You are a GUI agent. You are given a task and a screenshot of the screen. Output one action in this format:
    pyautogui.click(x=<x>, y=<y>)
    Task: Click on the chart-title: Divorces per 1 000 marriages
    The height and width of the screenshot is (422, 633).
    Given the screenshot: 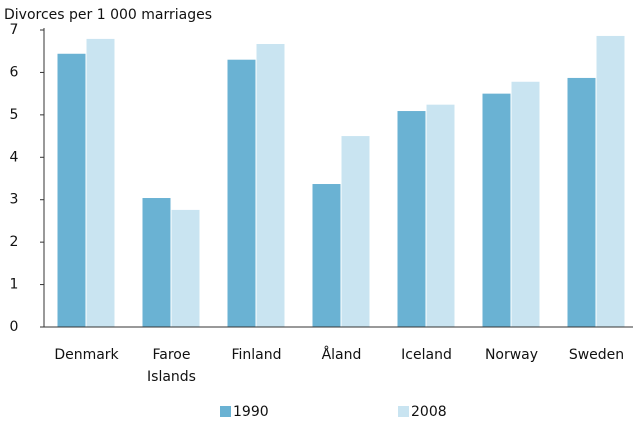 What is the action you would take?
    pyautogui.click(x=108, y=15)
    